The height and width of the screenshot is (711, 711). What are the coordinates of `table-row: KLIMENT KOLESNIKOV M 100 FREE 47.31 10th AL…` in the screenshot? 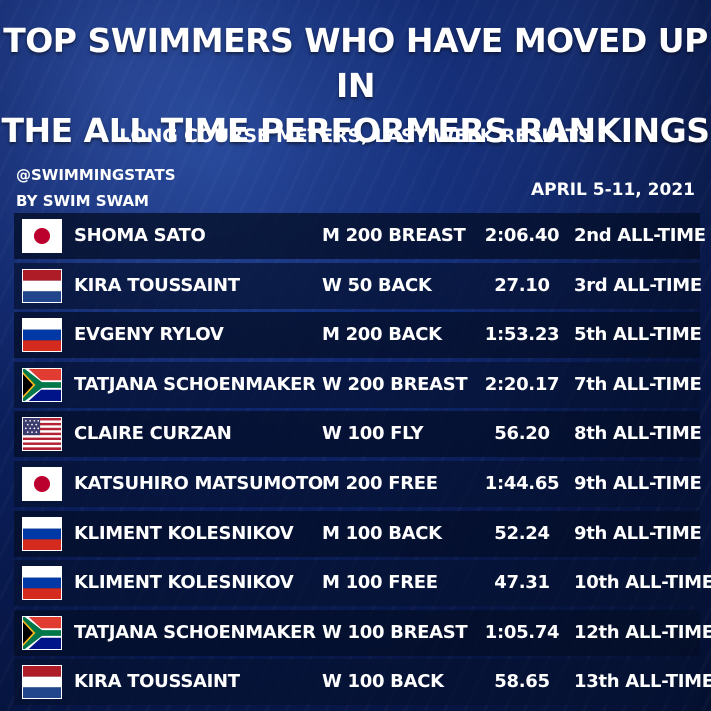 It's located at (362, 583).